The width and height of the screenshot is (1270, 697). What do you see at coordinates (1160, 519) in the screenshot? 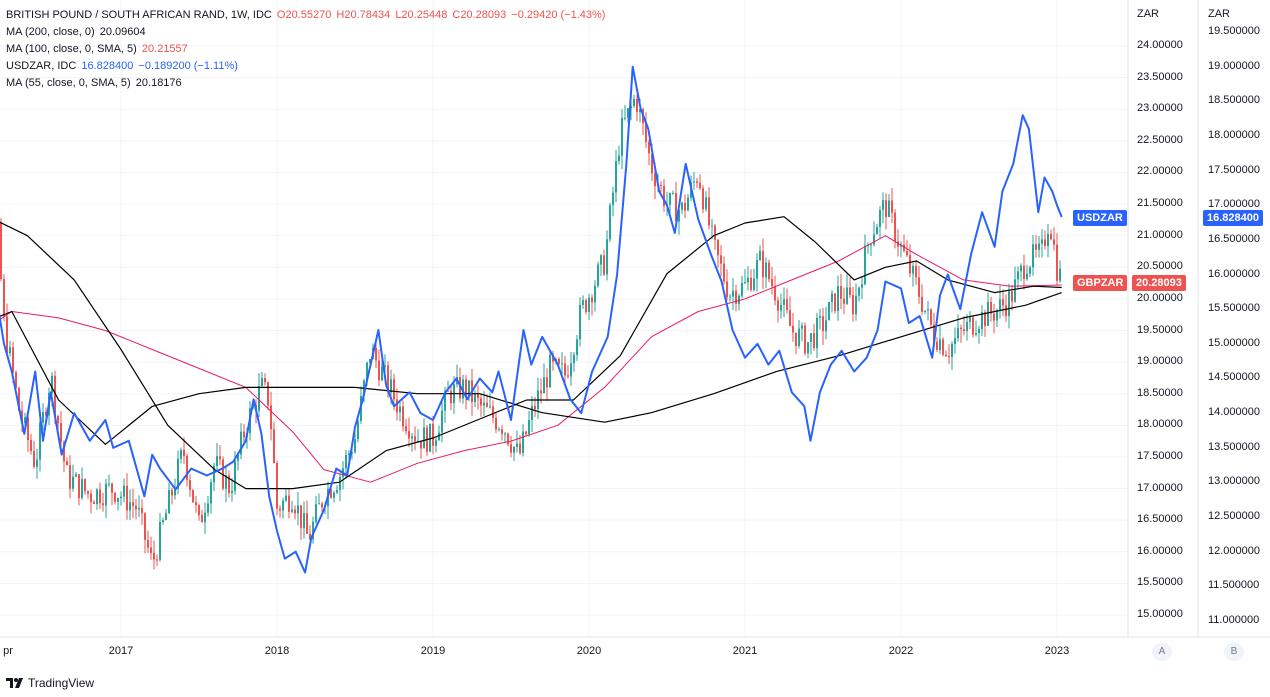
I see `gbp-tick-label: 16.50000` at bounding box center [1160, 519].